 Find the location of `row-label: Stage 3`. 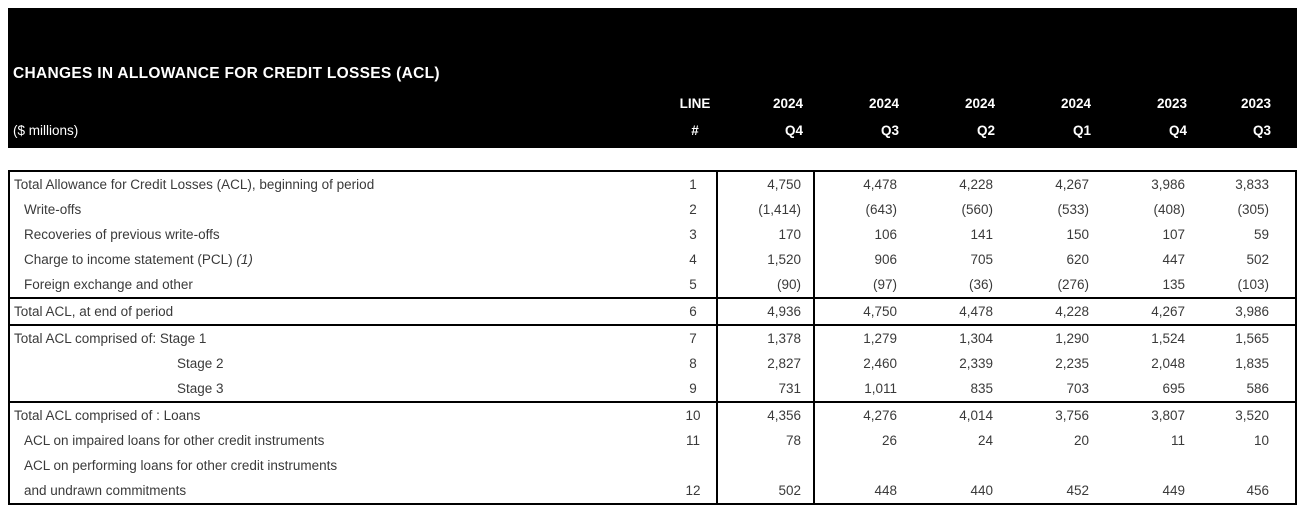

row-label: Stage 3 is located at coordinates (200, 388).